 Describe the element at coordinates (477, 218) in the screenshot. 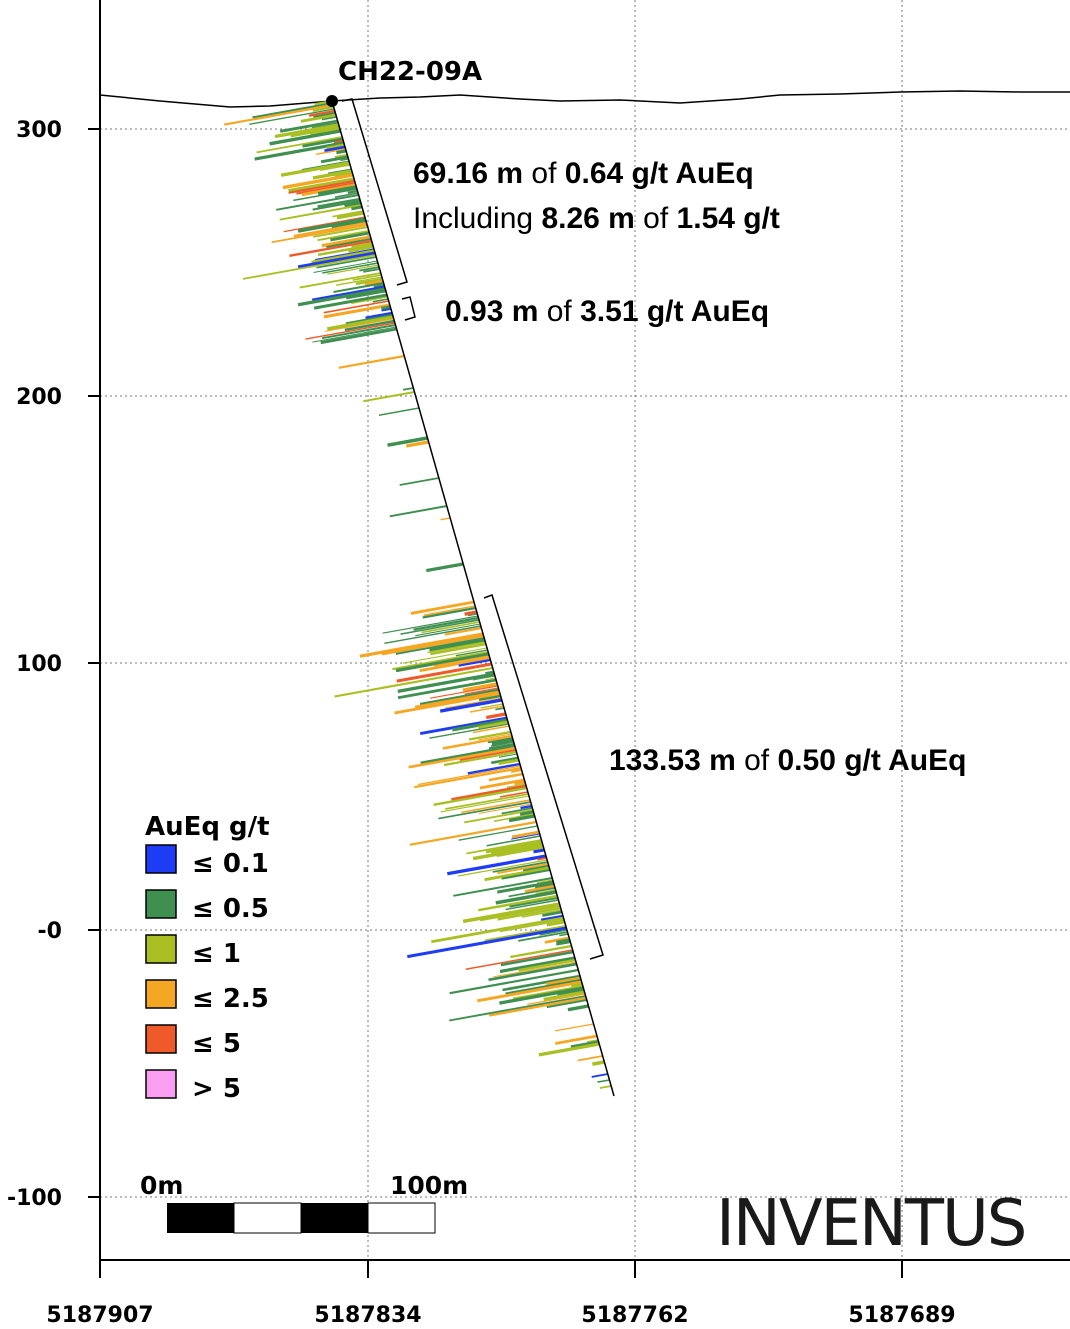

I see `annotation-text: Including` at that location.